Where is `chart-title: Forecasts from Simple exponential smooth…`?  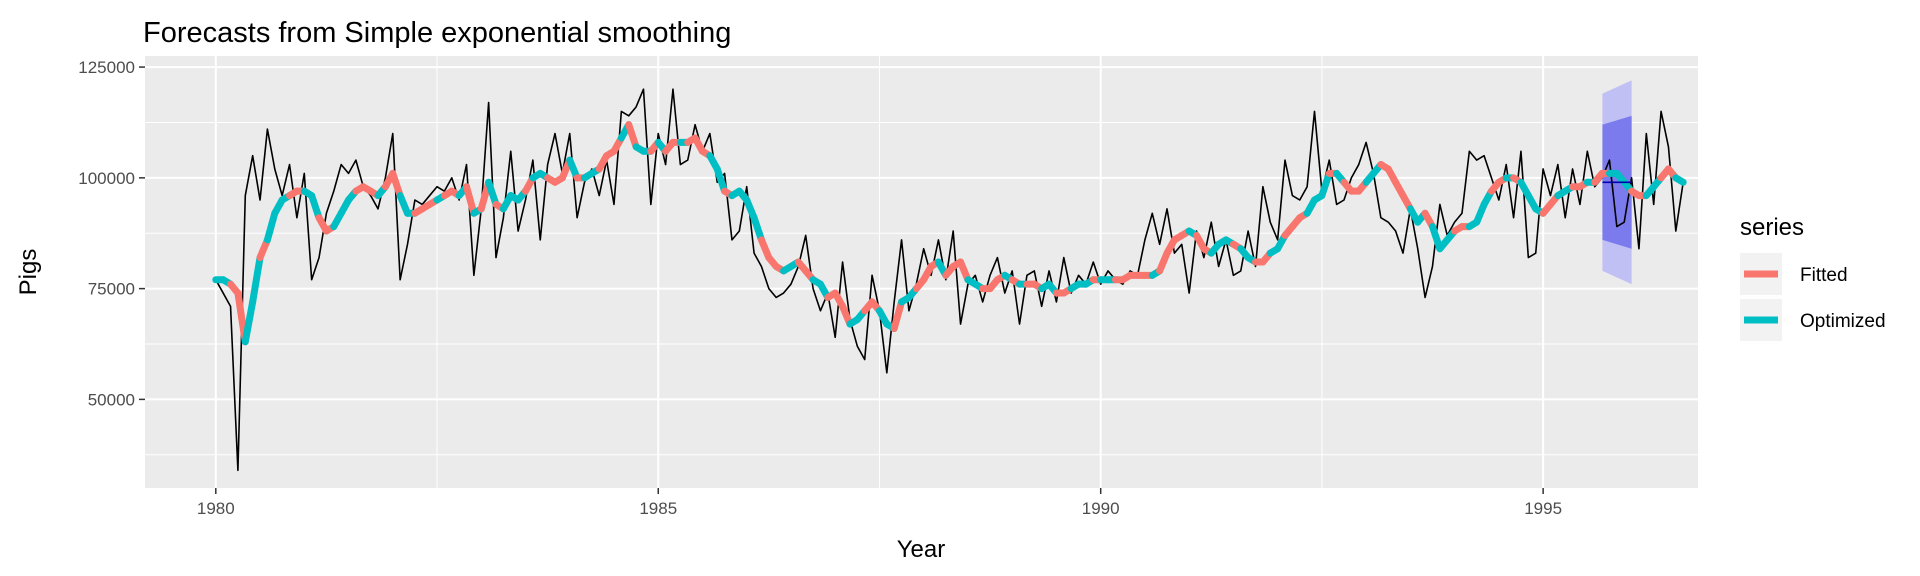
chart-title: Forecasts from Simple exponential smooth… is located at coordinates (437, 33).